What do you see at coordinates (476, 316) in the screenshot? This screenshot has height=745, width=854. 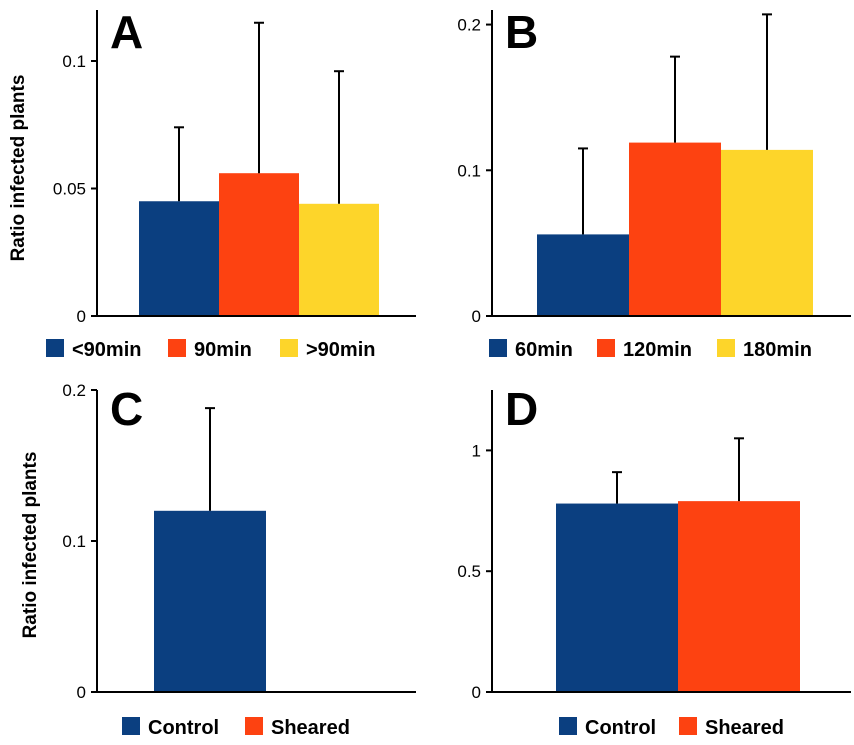 I see `y-tick-label-b-0: 0` at bounding box center [476, 316].